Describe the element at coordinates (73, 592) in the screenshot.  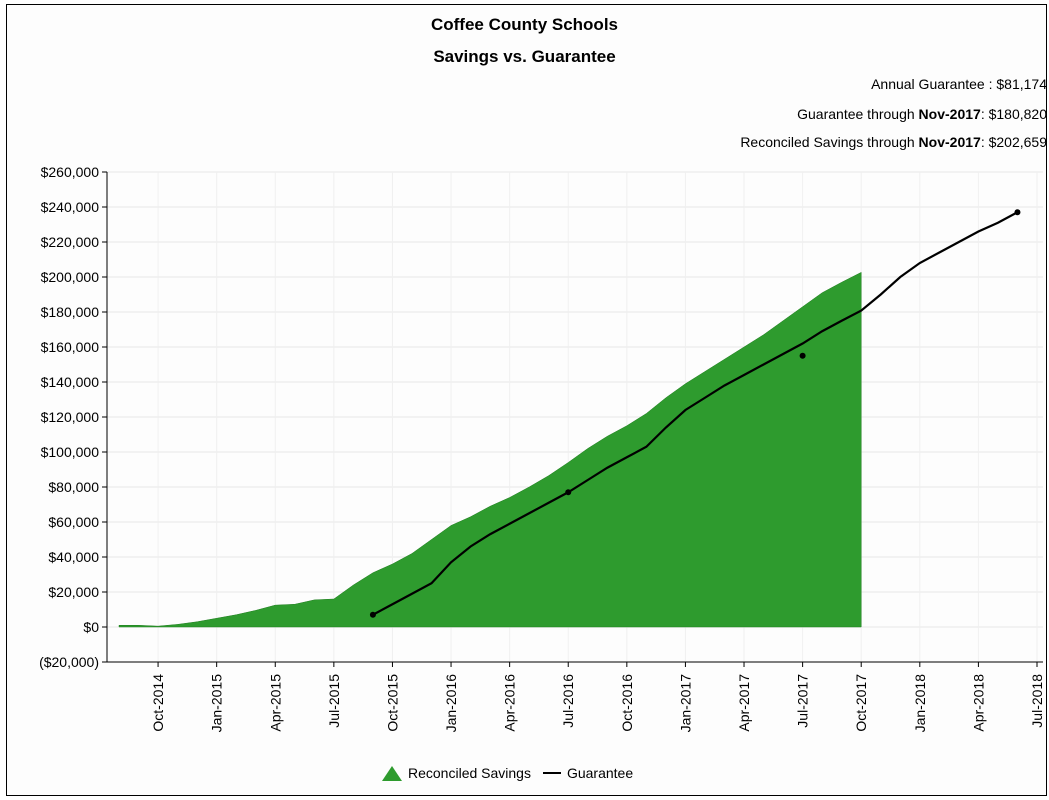
I see `y-tick-label: $20,000` at that location.